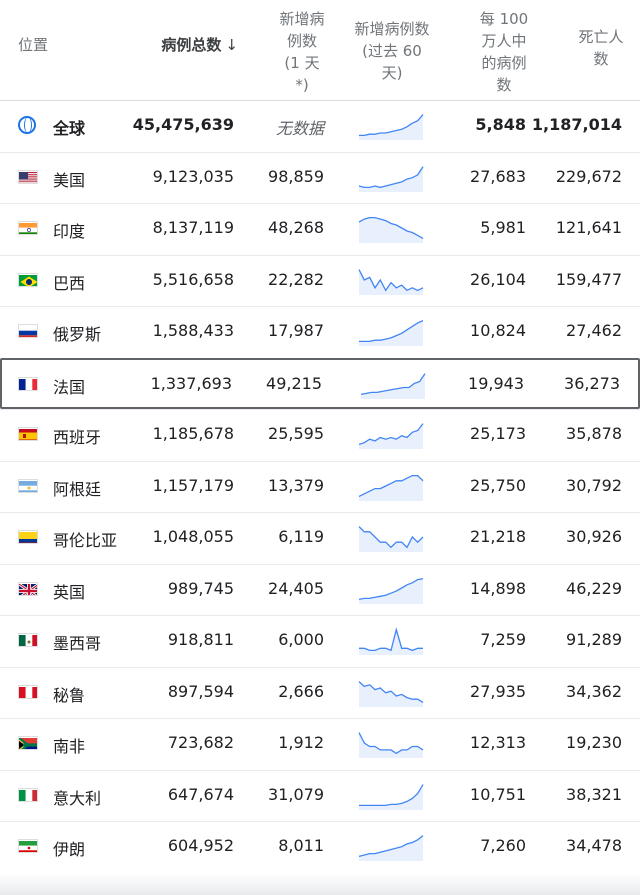  Describe the element at coordinates (193, 485) in the screenshot. I see `total-cases-cell: 1,157,179` at that location.